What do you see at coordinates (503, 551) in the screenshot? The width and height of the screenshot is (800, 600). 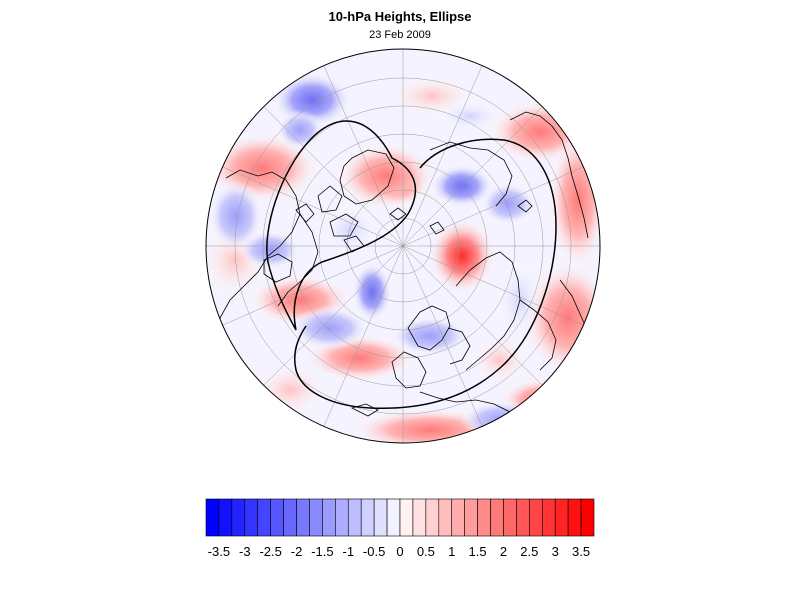 I see `colorbar-tick-label: 2` at bounding box center [503, 551].